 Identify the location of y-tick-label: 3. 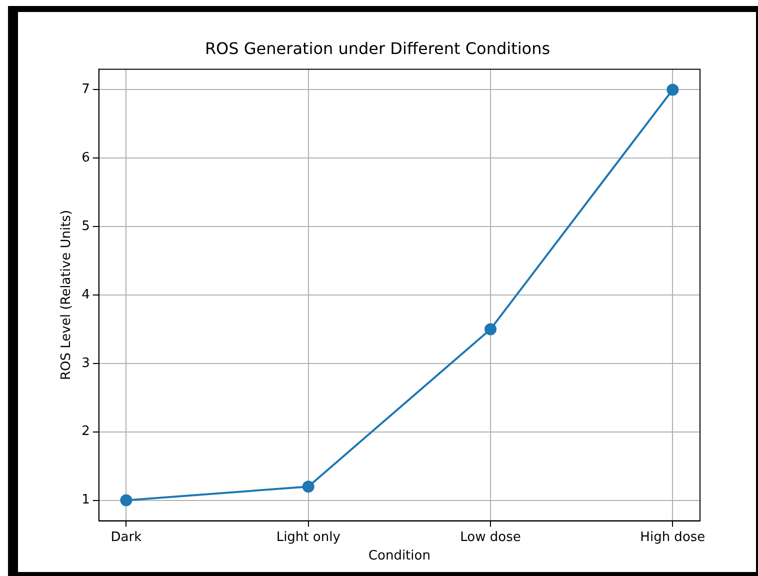
(86, 363).